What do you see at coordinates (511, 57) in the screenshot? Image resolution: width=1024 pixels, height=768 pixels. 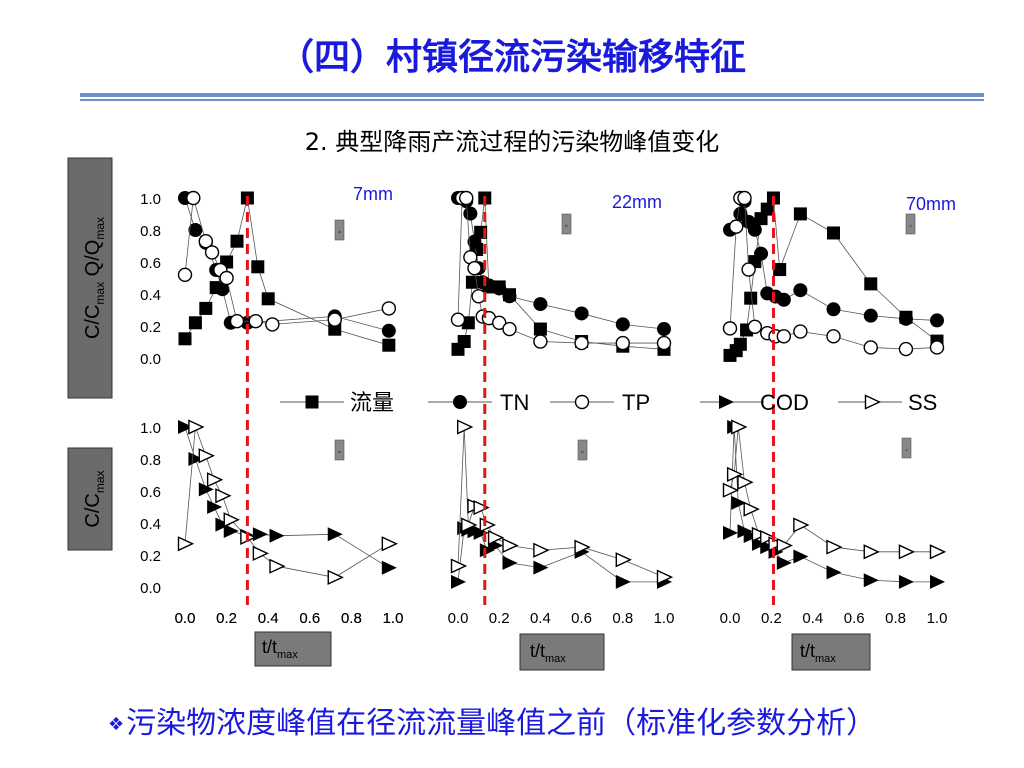 I see `page-title: （四）村镇径流污染输移特征` at bounding box center [511, 57].